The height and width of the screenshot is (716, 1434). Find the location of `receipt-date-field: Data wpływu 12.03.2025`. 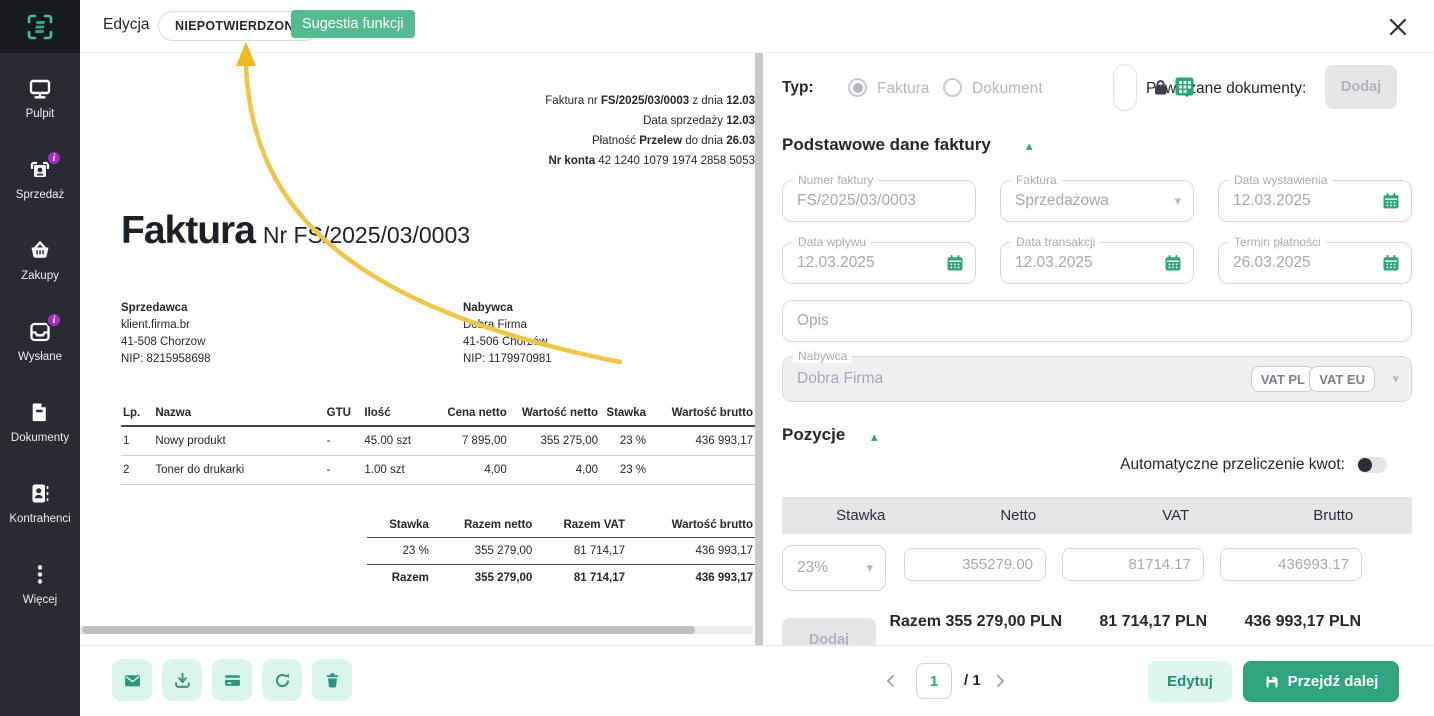

receipt-date-field: Data wpływu 12.03.2025 is located at coordinates (879, 259).